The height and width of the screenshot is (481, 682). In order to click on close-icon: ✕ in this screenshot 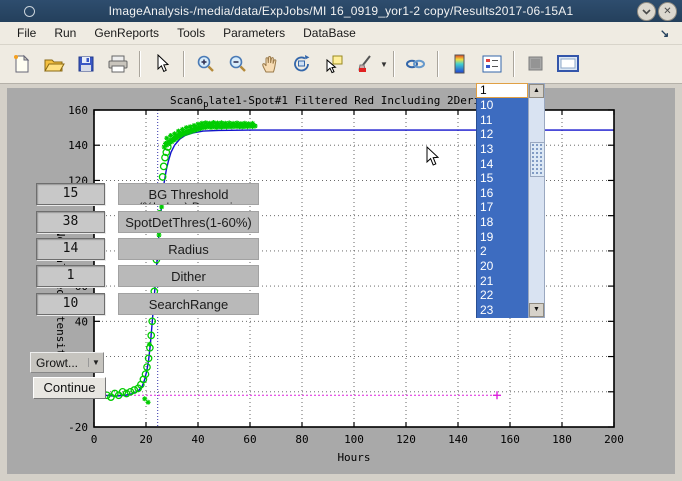, I will do `click(667, 11)`.